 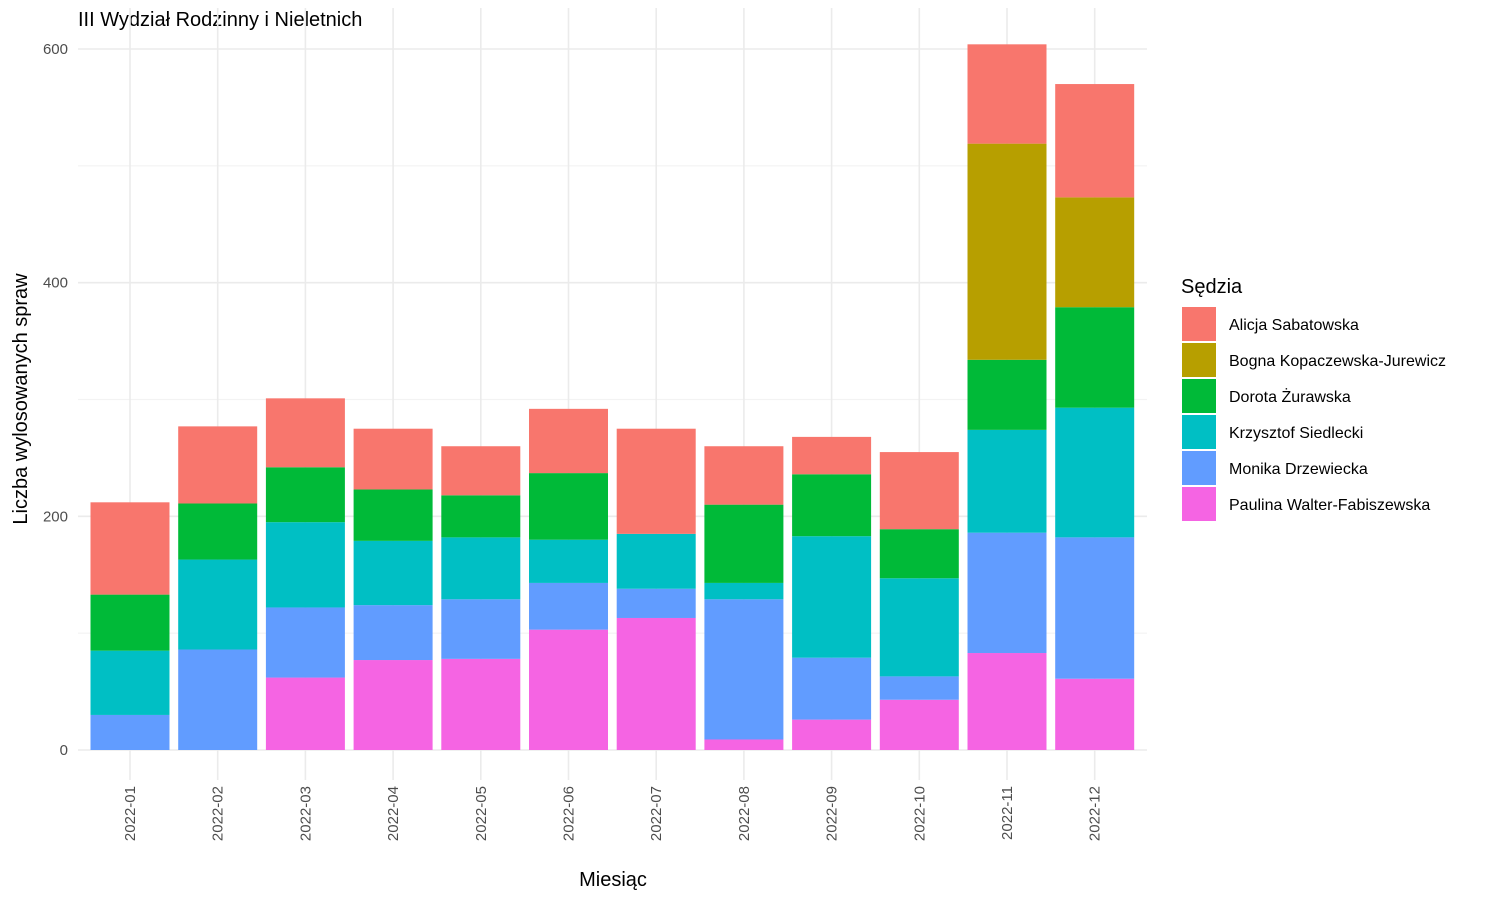 What do you see at coordinates (1290, 396) in the screenshot?
I see `legend-label: Dorota Żurawska` at bounding box center [1290, 396].